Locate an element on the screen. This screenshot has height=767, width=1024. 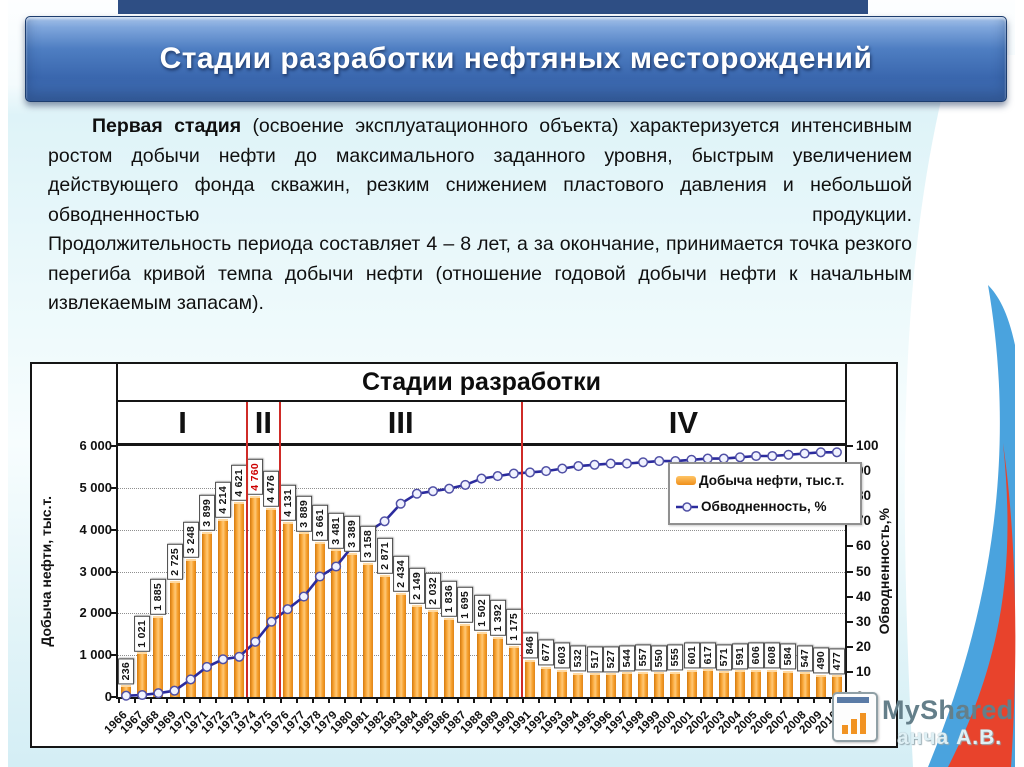
left-axis-tick-label: 5 000 is located at coordinates (95, 487).